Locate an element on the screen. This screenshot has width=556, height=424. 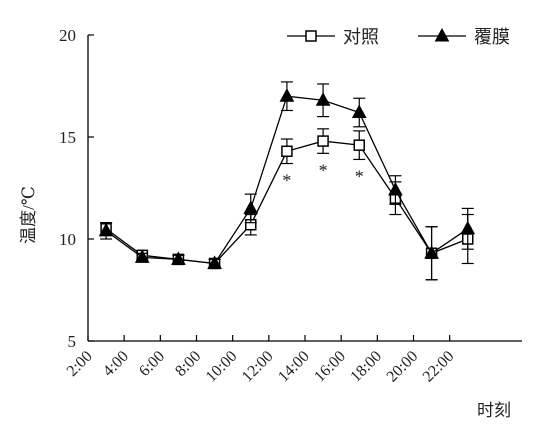
y-tick-label: 10 is located at coordinates (67, 239).